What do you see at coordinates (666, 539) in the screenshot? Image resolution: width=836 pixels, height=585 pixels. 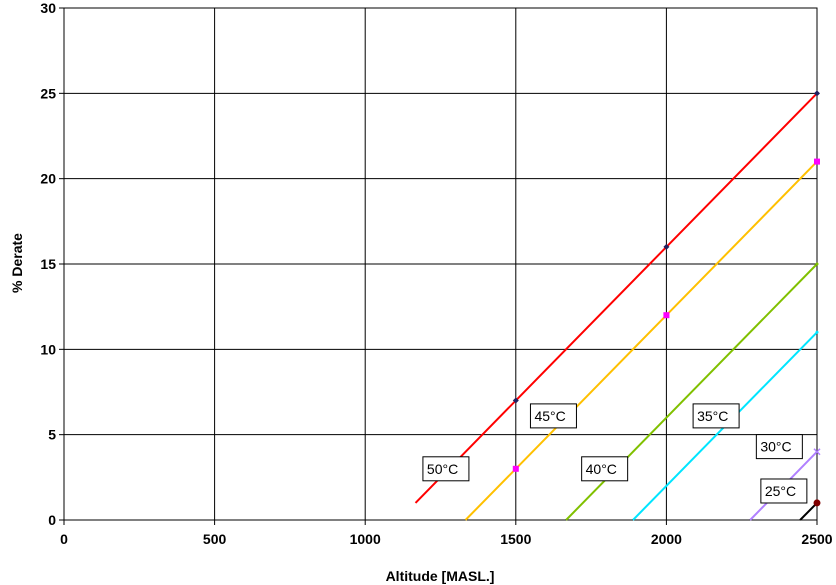 I see `x-tick-label: 2000` at bounding box center [666, 539].